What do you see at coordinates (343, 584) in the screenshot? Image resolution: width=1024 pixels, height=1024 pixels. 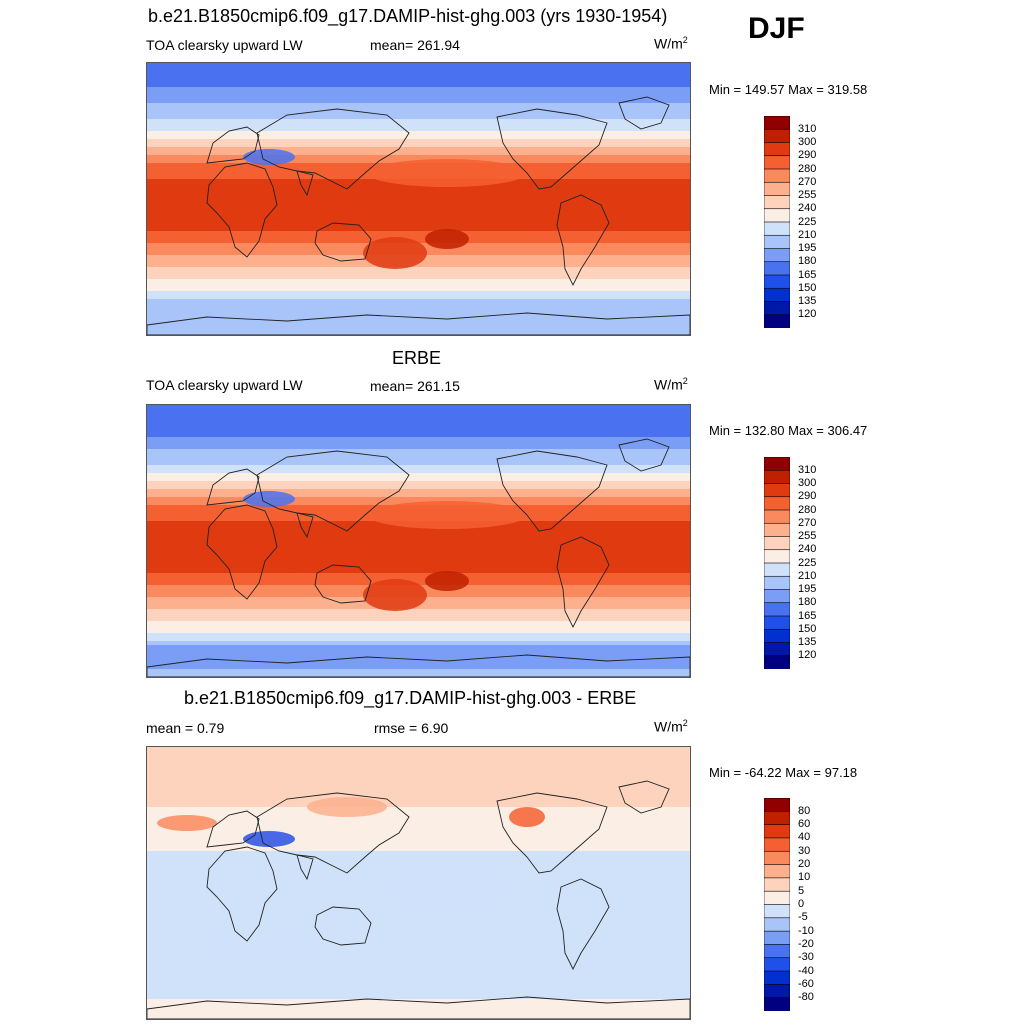 I see `coastline-australia` at bounding box center [343, 584].